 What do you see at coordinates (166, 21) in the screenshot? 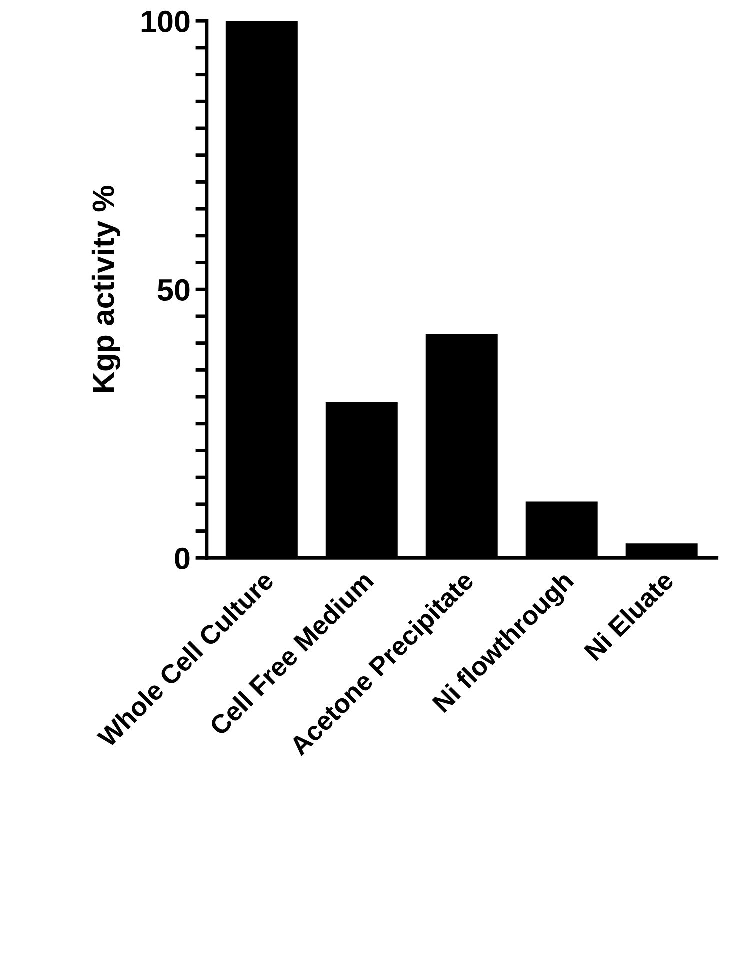
I see `y-tick-label: 100` at bounding box center [166, 21].